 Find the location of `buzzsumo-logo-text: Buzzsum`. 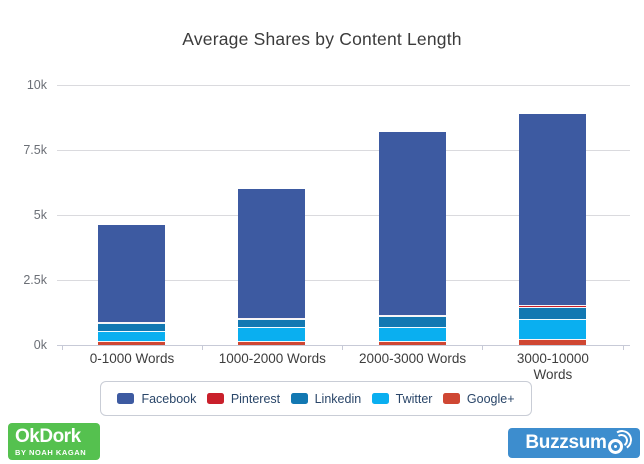

buzzsumo-logo-text: Buzzsum is located at coordinates (566, 442).